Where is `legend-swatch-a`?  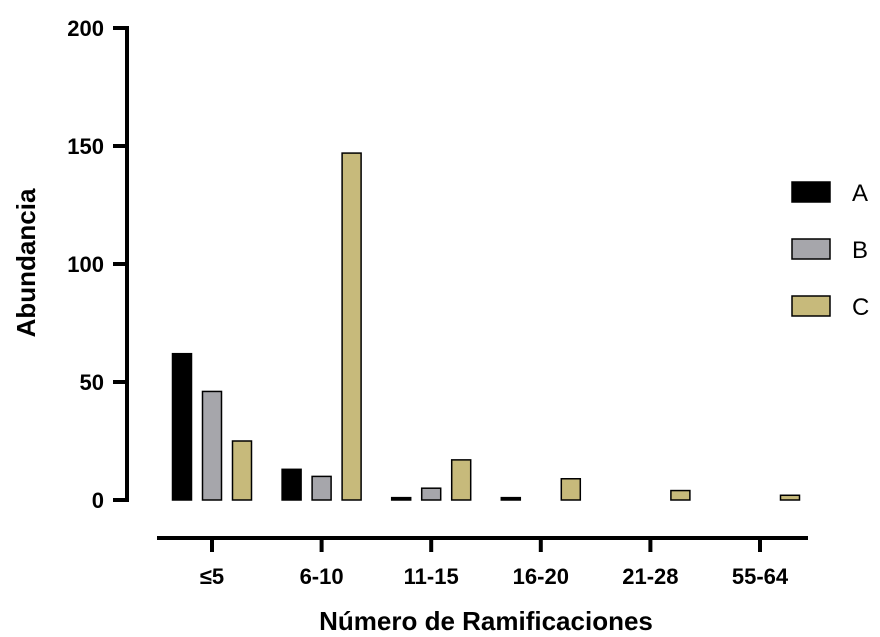 legend-swatch-a is located at coordinates (811, 192).